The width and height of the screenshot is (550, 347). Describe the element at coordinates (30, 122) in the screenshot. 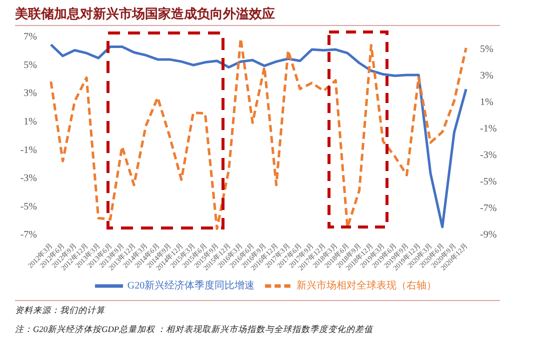

I see `y-tick-label: 1%` at that location.